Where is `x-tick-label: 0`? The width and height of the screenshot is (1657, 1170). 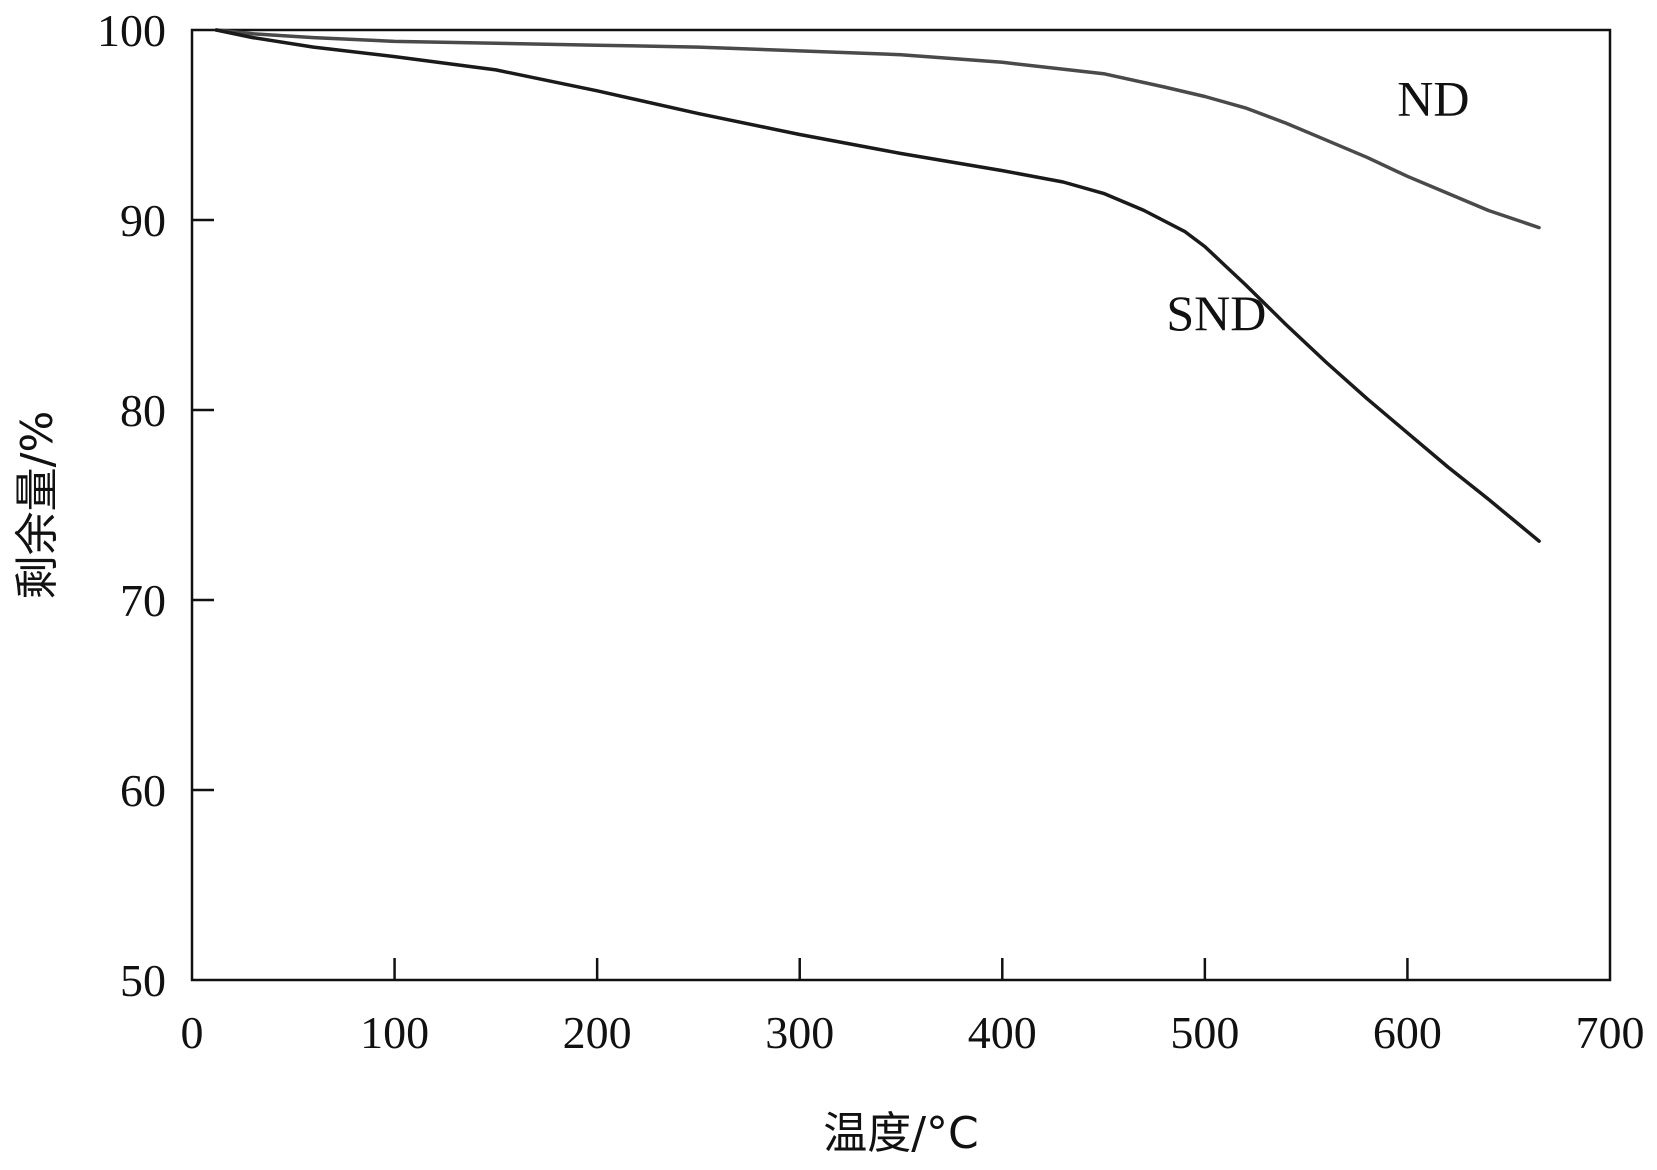
x-tick-label: 0 is located at coordinates (192, 1032).